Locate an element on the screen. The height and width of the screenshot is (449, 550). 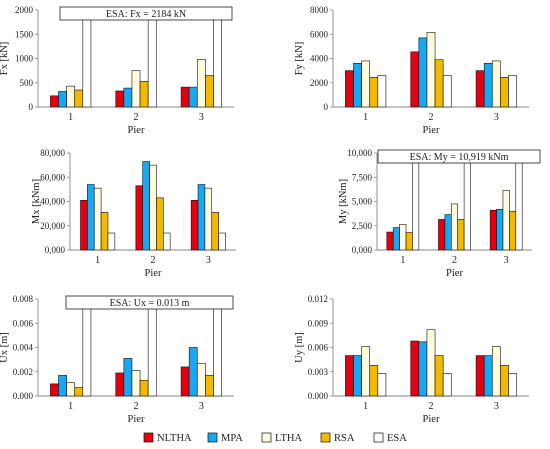
annotation-box is located at coordinates (459, 156).